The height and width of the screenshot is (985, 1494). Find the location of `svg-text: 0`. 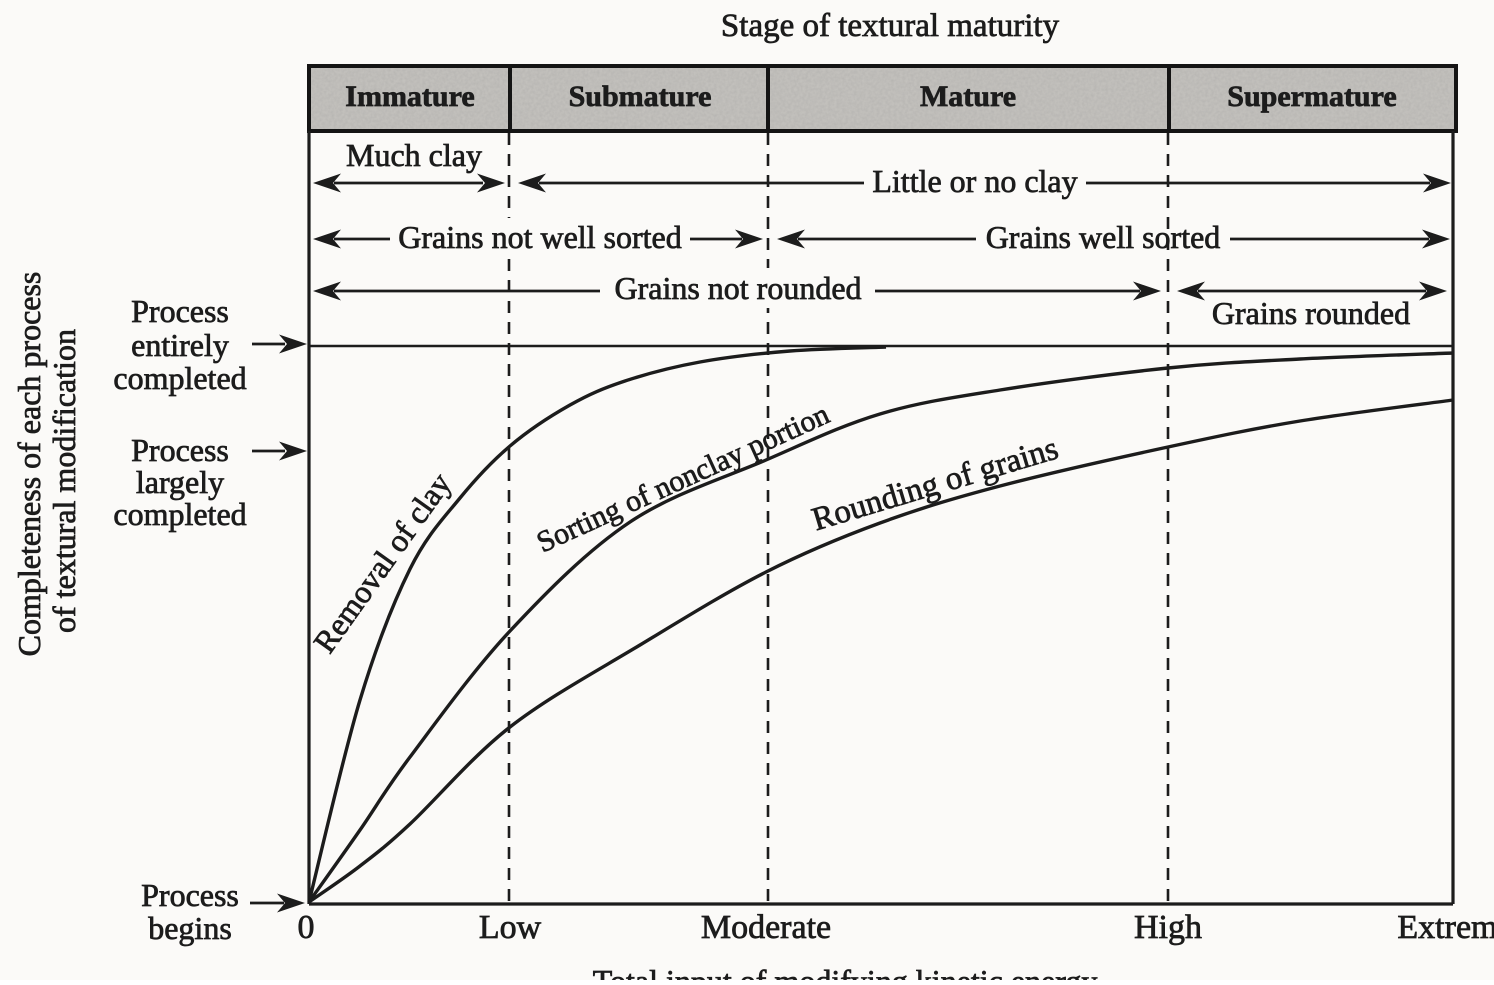

svg-text: 0 is located at coordinates (306, 927).